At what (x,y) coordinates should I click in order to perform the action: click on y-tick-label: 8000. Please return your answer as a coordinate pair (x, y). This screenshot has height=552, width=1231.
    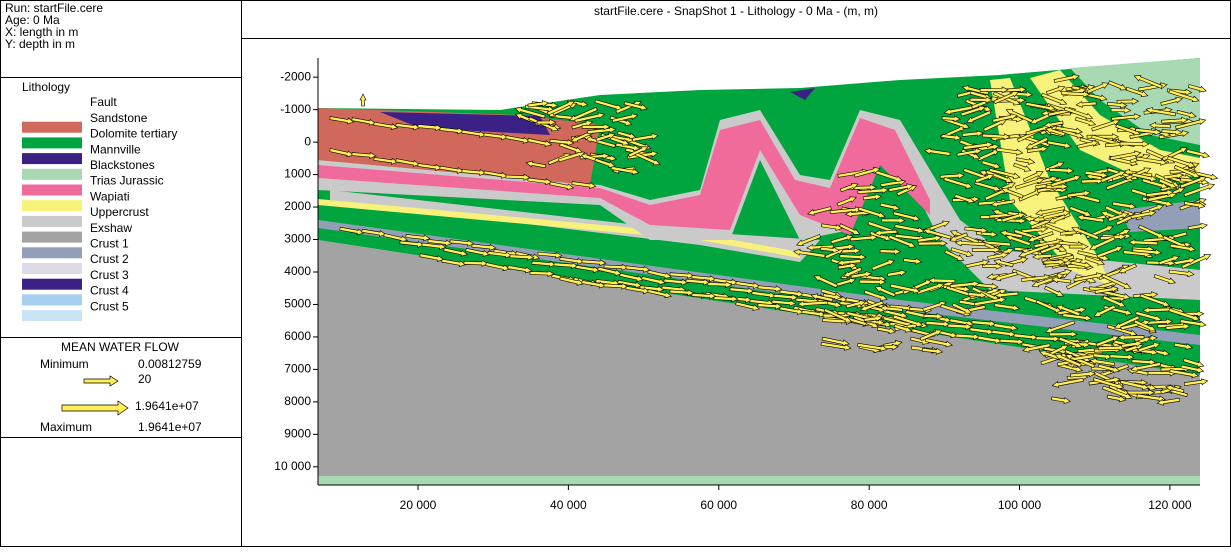
    Looking at the image, I should click on (297, 401).